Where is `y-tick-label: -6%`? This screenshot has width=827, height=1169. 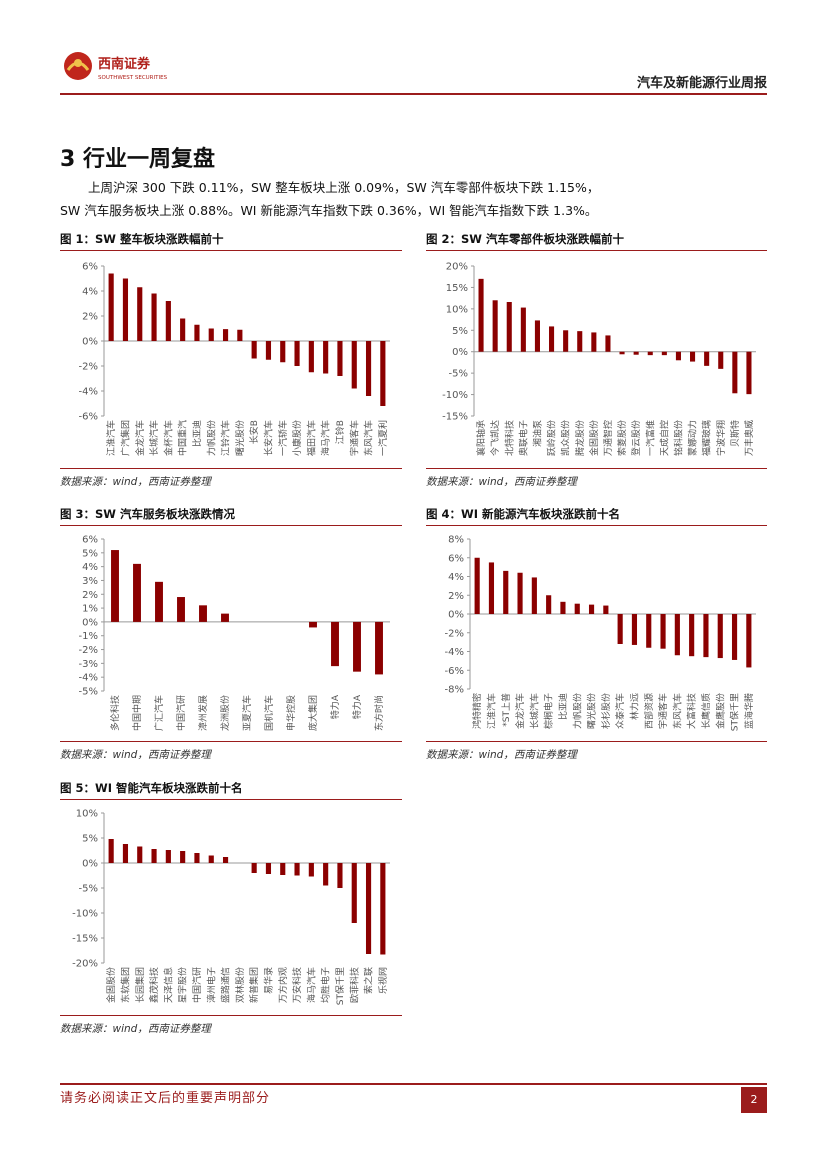 y-tick-label: -6% is located at coordinates (454, 671).